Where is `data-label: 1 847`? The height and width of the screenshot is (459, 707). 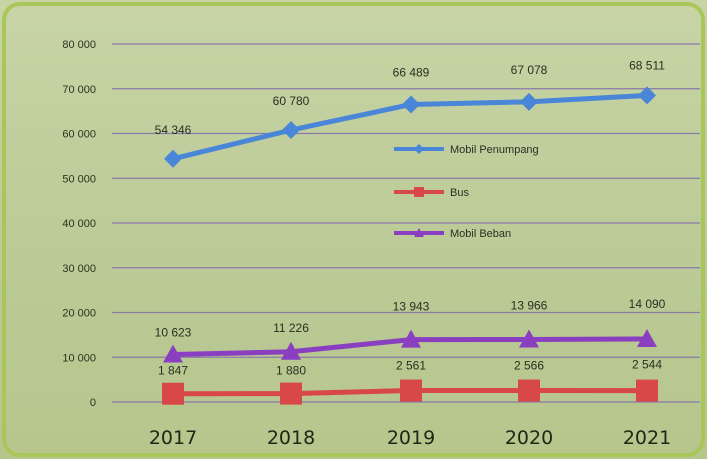
data-label: 1 847 is located at coordinates (173, 371).